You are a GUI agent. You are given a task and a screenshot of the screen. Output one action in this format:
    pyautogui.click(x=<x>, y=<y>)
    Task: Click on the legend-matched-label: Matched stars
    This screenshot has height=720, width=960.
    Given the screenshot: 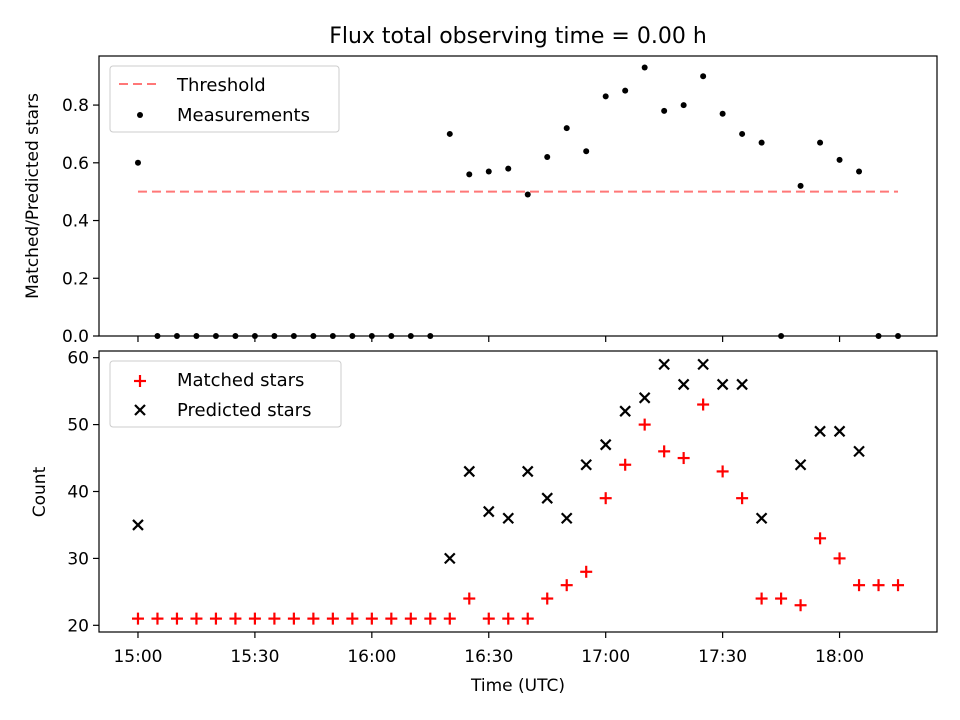 What is the action you would take?
    pyautogui.click(x=240, y=380)
    